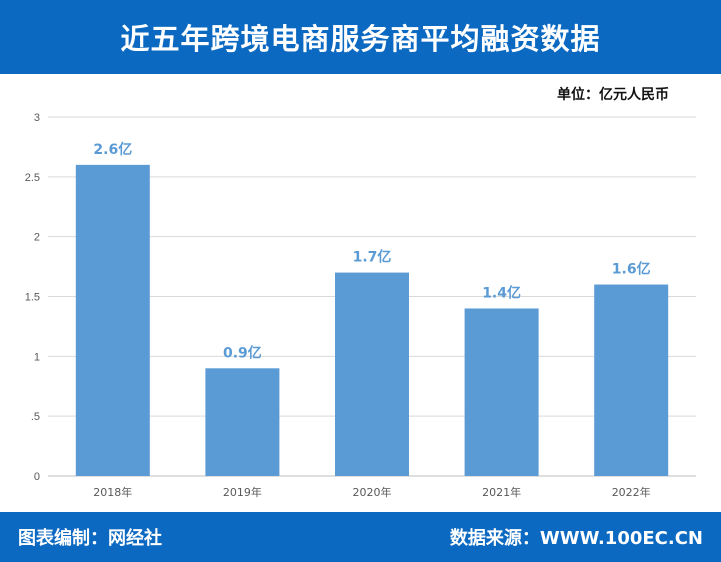 This screenshot has height=562, width=721. Describe the element at coordinates (37, 477) in the screenshot. I see `y-tick-label: 0` at that location.